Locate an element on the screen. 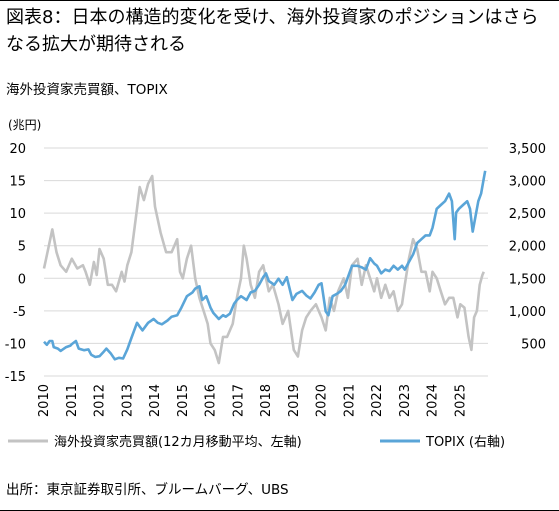  x-tick-label: 2025 is located at coordinates (460, 400).